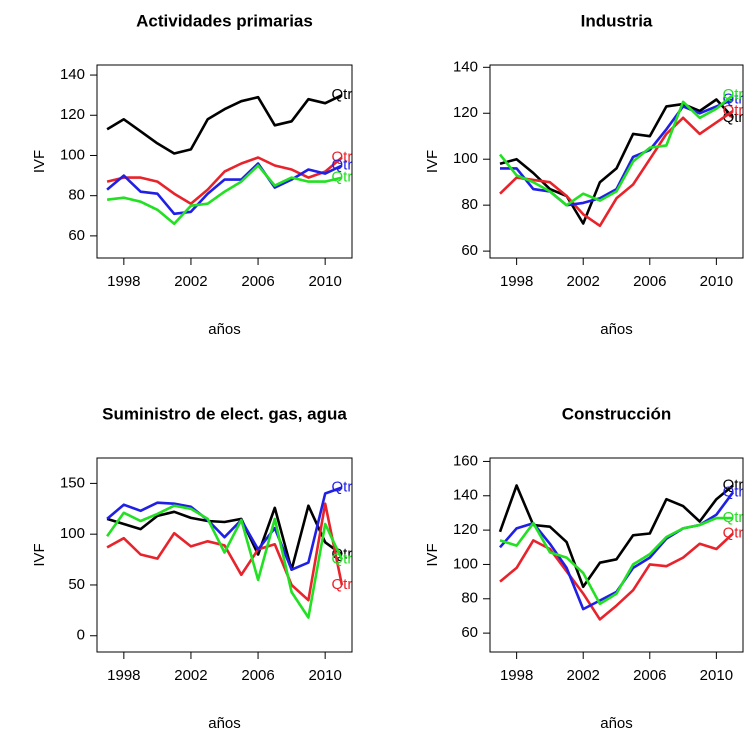  I want to click on chart-title: Suministro de elect. gas, agua, so click(224, 413).